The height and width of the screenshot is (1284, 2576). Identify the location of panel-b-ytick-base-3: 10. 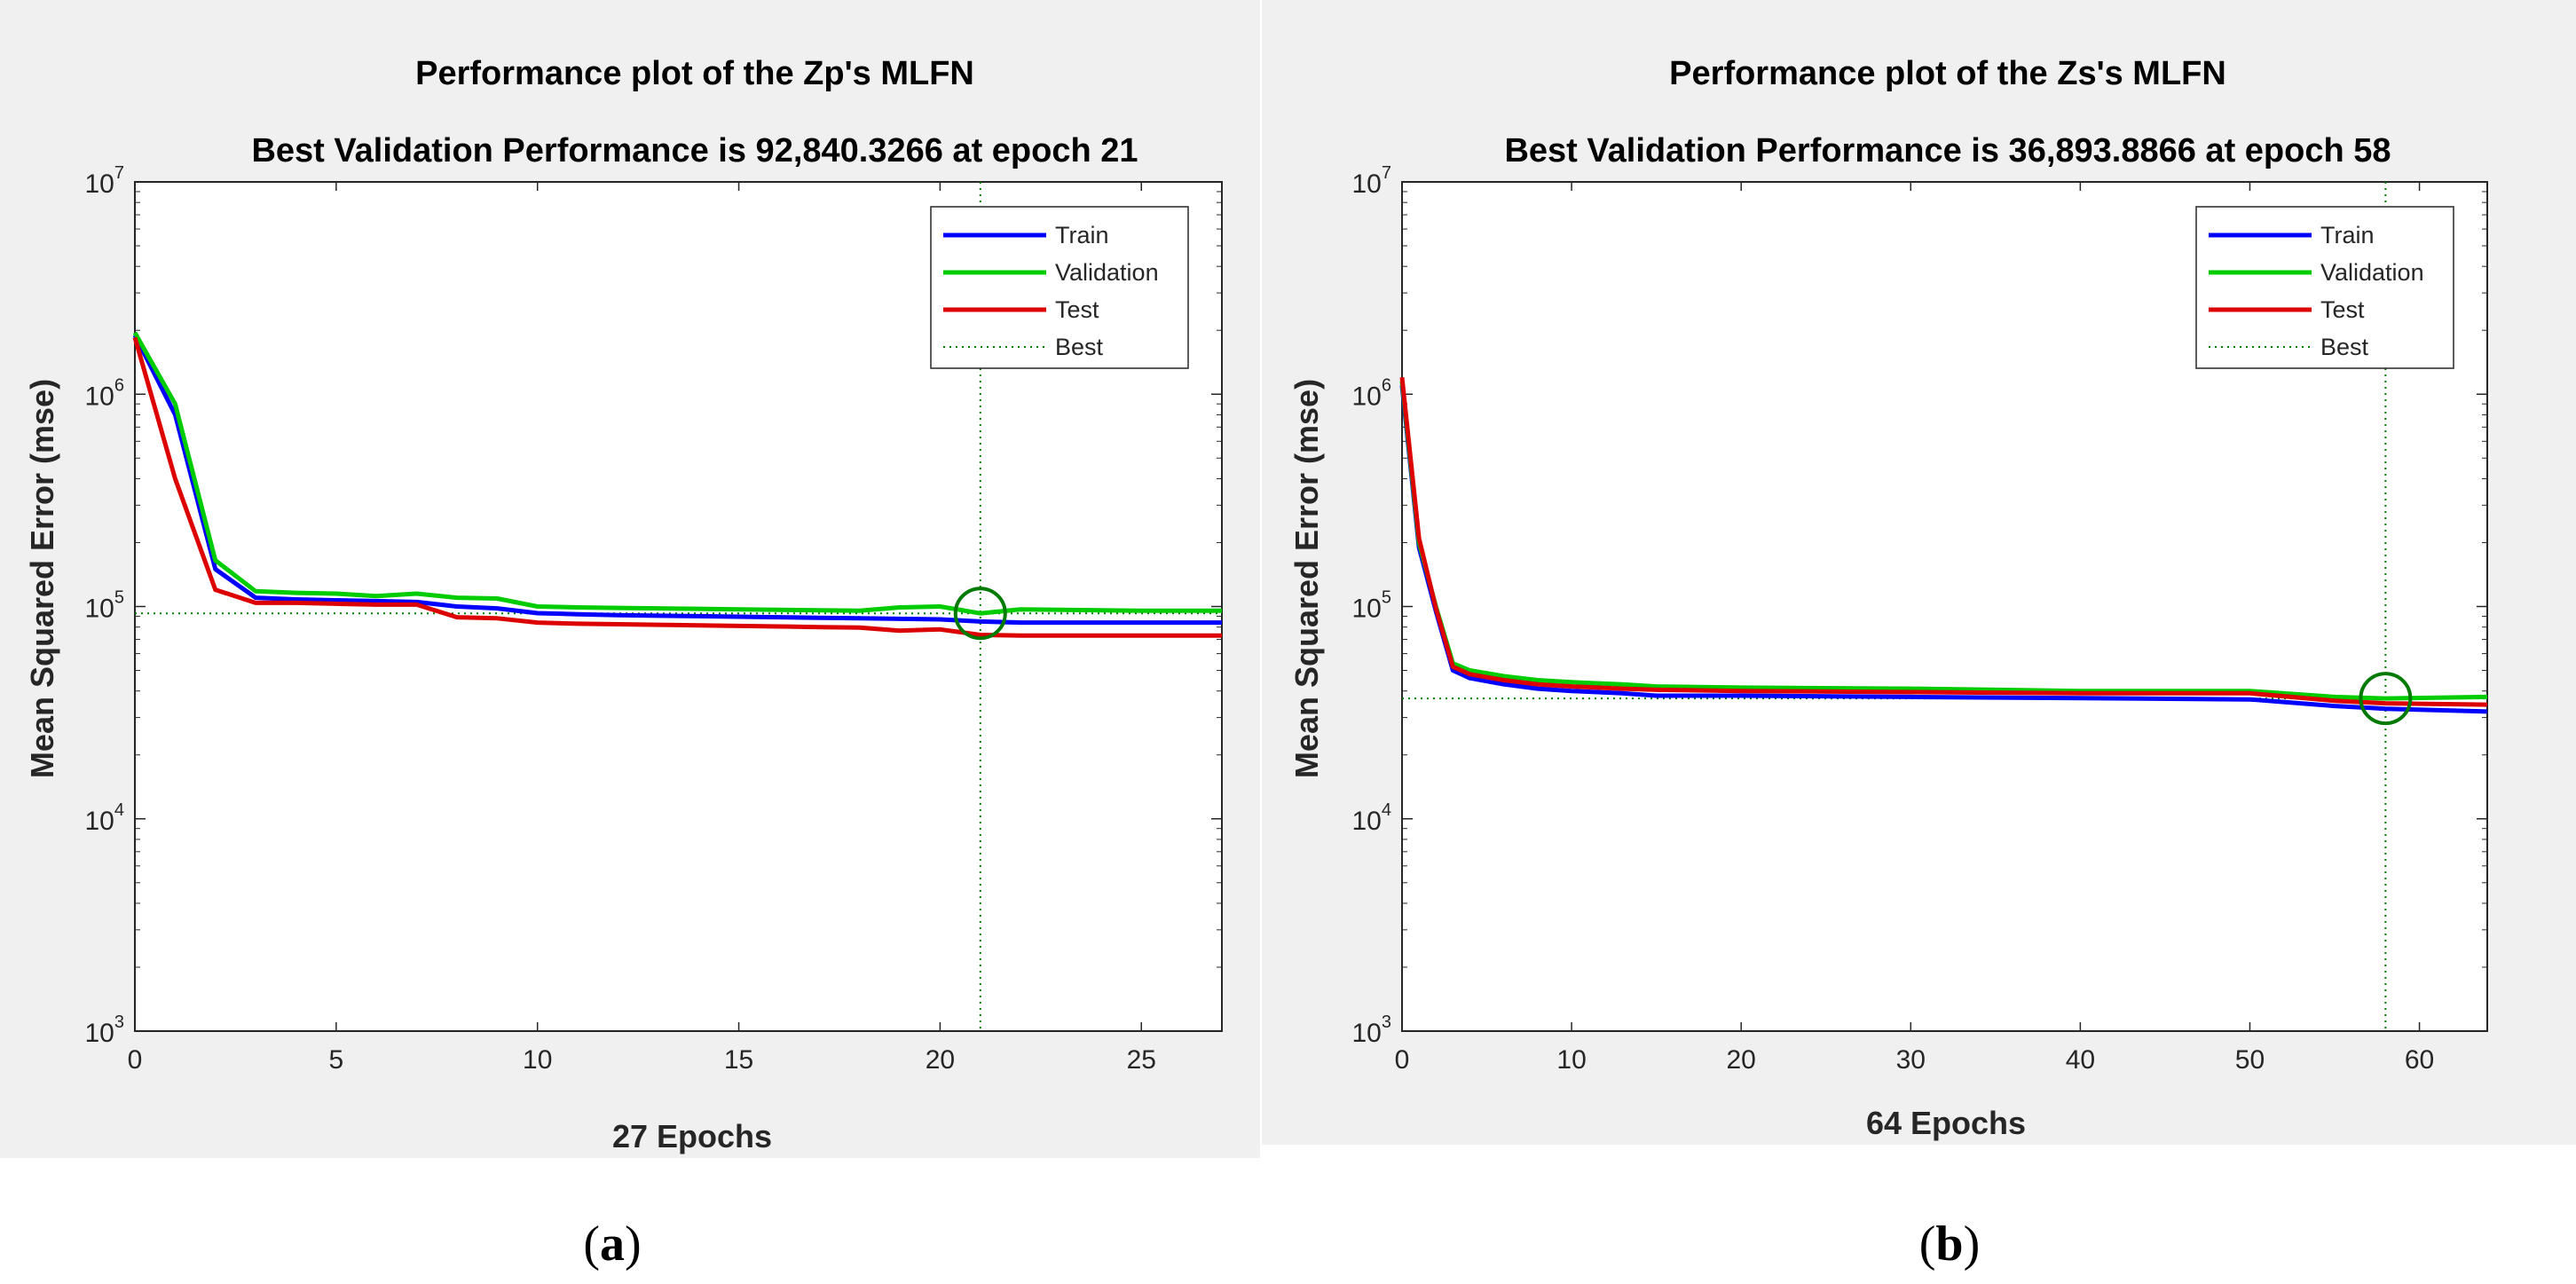
(1367, 396).